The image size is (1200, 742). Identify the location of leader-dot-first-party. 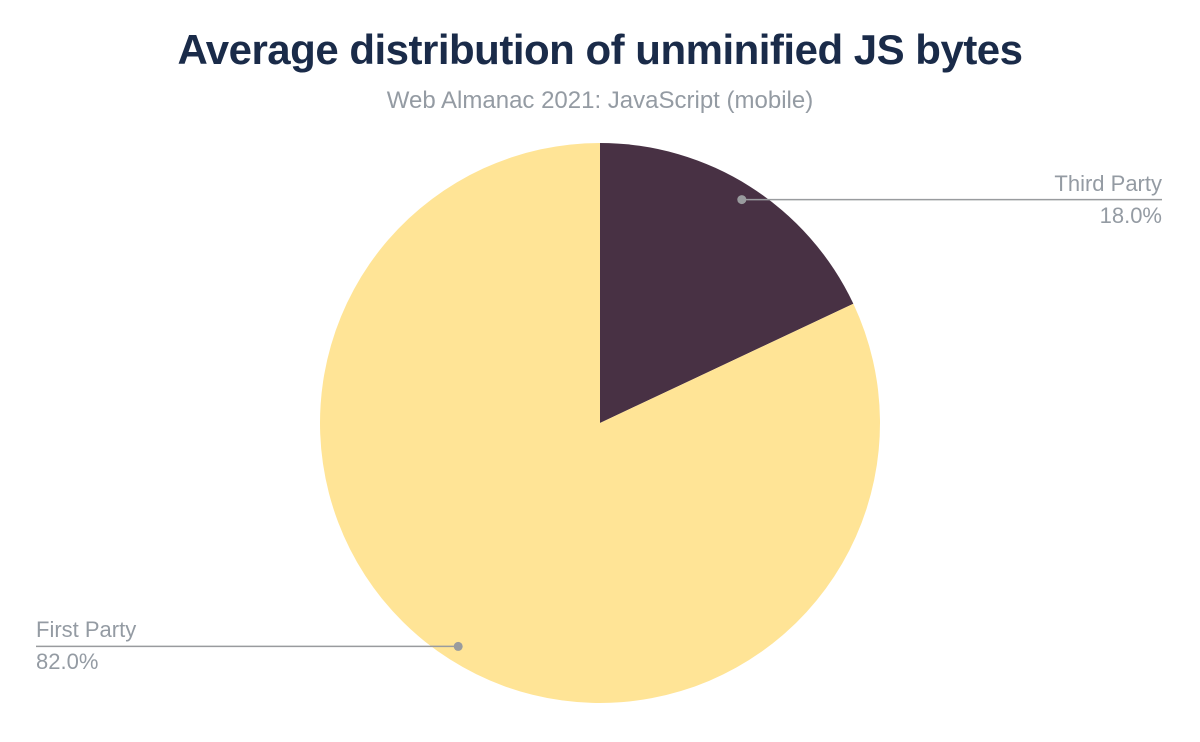
(458, 646).